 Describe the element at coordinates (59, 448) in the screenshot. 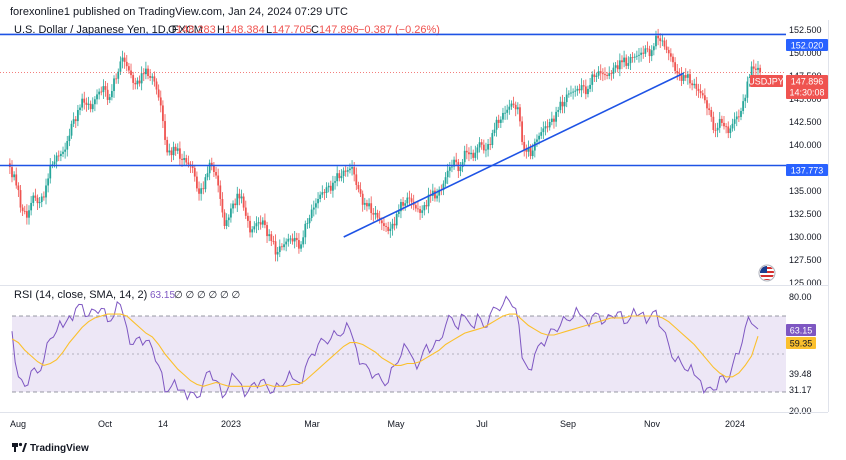

I see `footer-brand: TradingView` at that location.